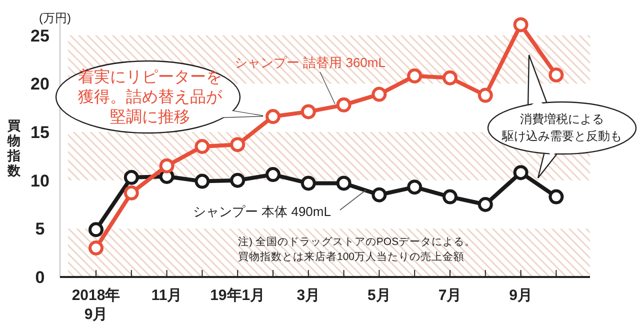 Image resolution: width=640 pixels, height=329 pixels. What do you see at coordinates (150, 97) in the screenshot?
I see `annotation: 着実にリピーターを獲得。詰め替え品が堅調に推移` at bounding box center [150, 97].